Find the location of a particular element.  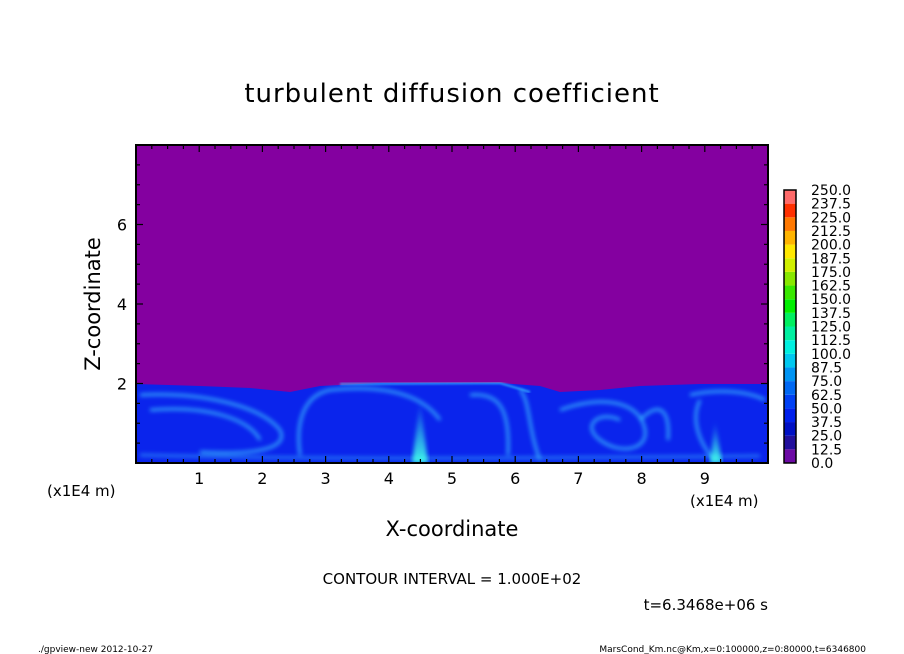

x-tick-label: 7 is located at coordinates (578, 478).